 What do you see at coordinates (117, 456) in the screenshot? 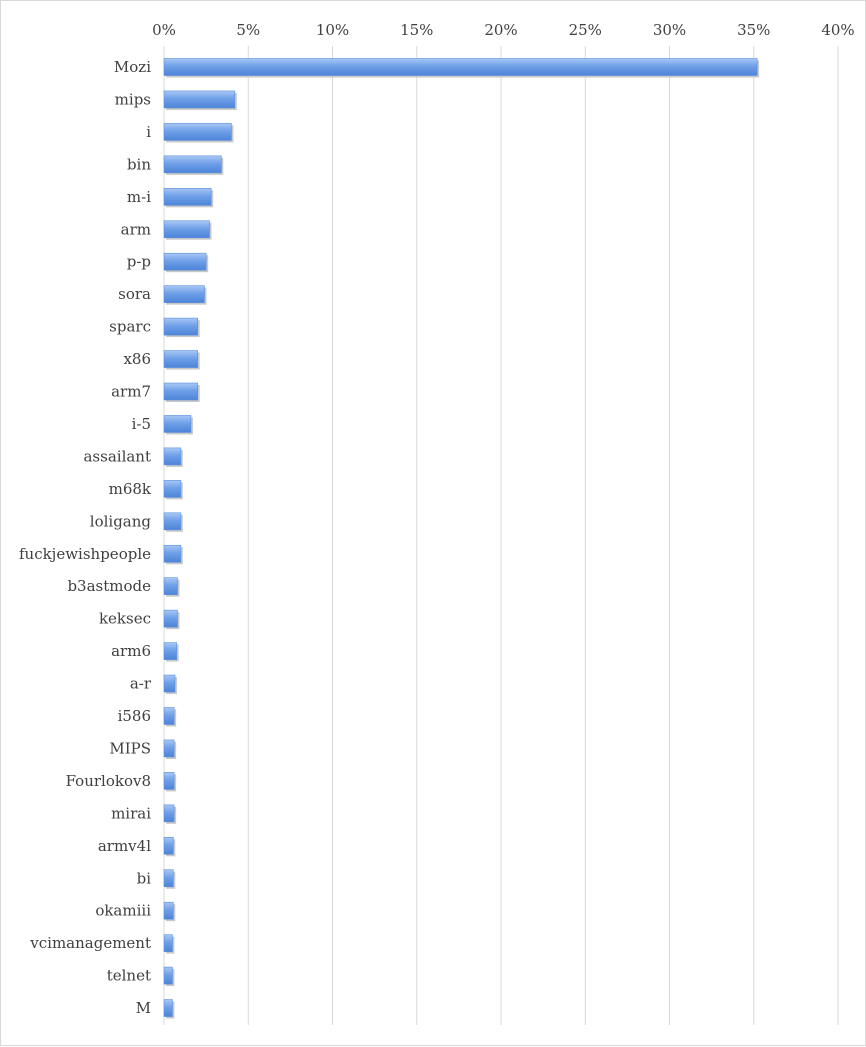
I see `category-label: assailant` at bounding box center [117, 456].